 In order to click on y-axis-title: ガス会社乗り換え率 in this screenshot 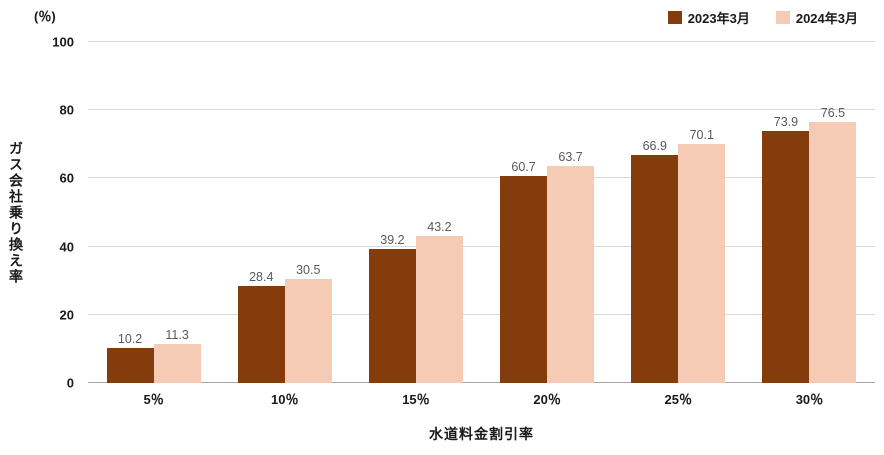, I will do `click(16, 212)`.